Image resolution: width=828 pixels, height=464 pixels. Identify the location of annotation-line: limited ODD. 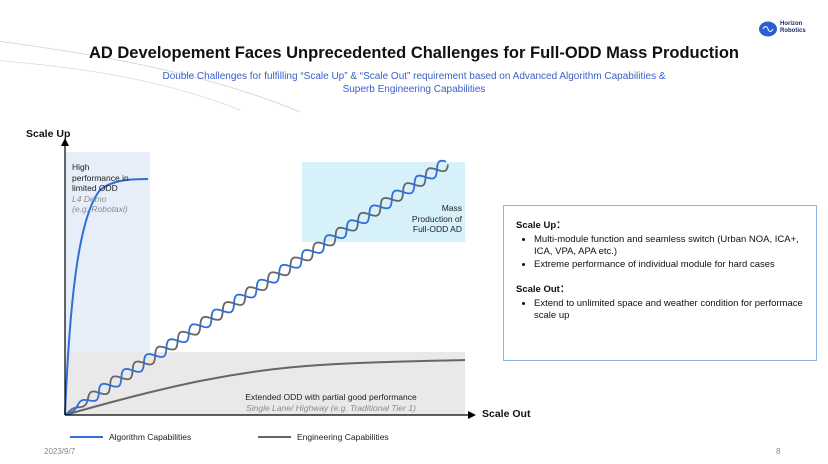
(95, 188).